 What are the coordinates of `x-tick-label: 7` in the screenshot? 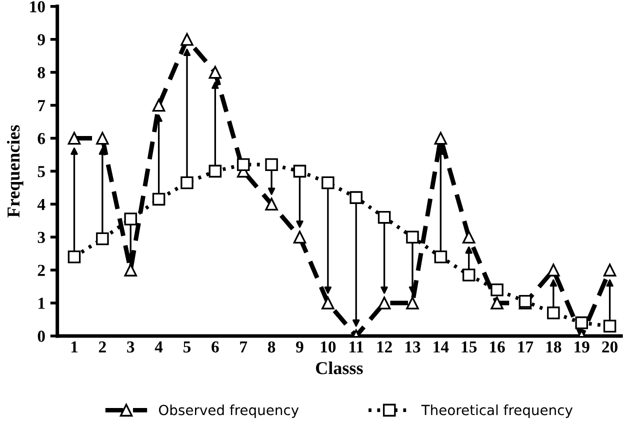 It's located at (244, 346).